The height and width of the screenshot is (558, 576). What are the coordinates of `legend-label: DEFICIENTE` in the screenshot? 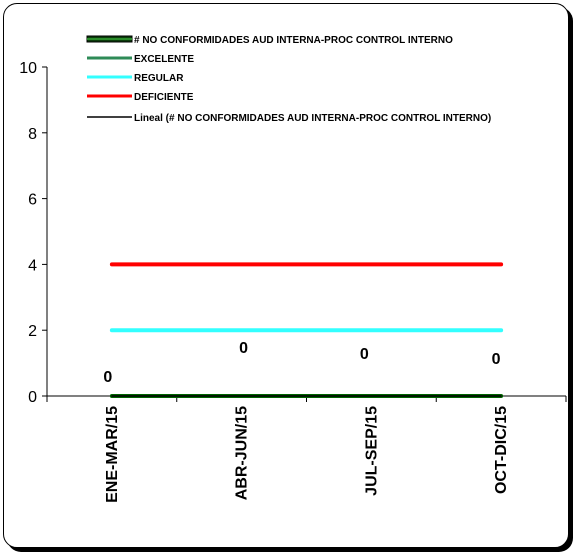 It's located at (164, 97).